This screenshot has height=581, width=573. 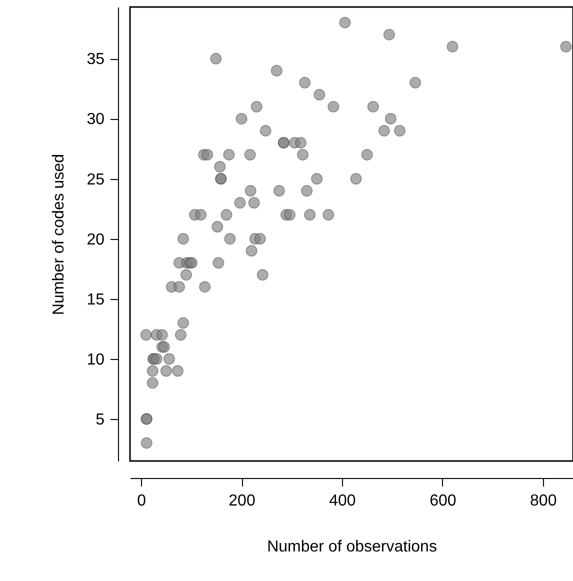 What do you see at coordinates (242, 501) in the screenshot?
I see `x-tick-label: 200` at bounding box center [242, 501].